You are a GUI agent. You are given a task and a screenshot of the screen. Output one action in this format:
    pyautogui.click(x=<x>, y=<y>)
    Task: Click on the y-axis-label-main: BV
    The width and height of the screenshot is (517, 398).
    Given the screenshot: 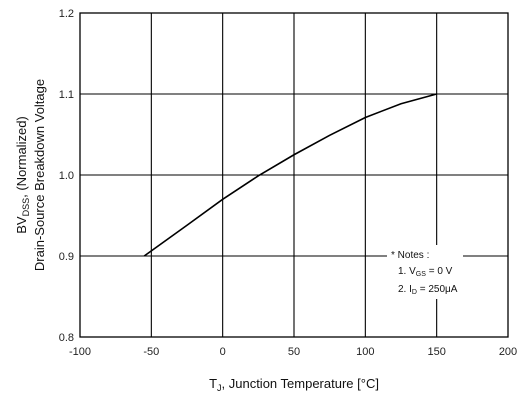 What is the action you would take?
    pyautogui.click(x=21, y=225)
    